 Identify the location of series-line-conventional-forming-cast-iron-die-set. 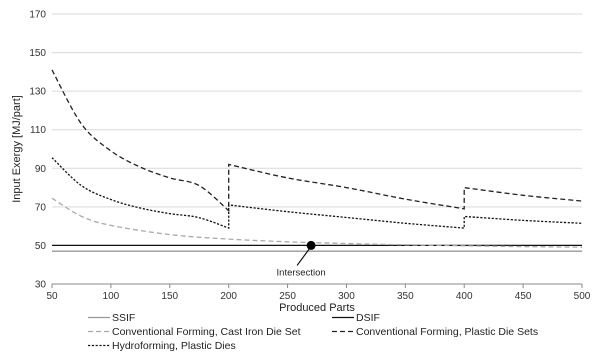
(317, 222).